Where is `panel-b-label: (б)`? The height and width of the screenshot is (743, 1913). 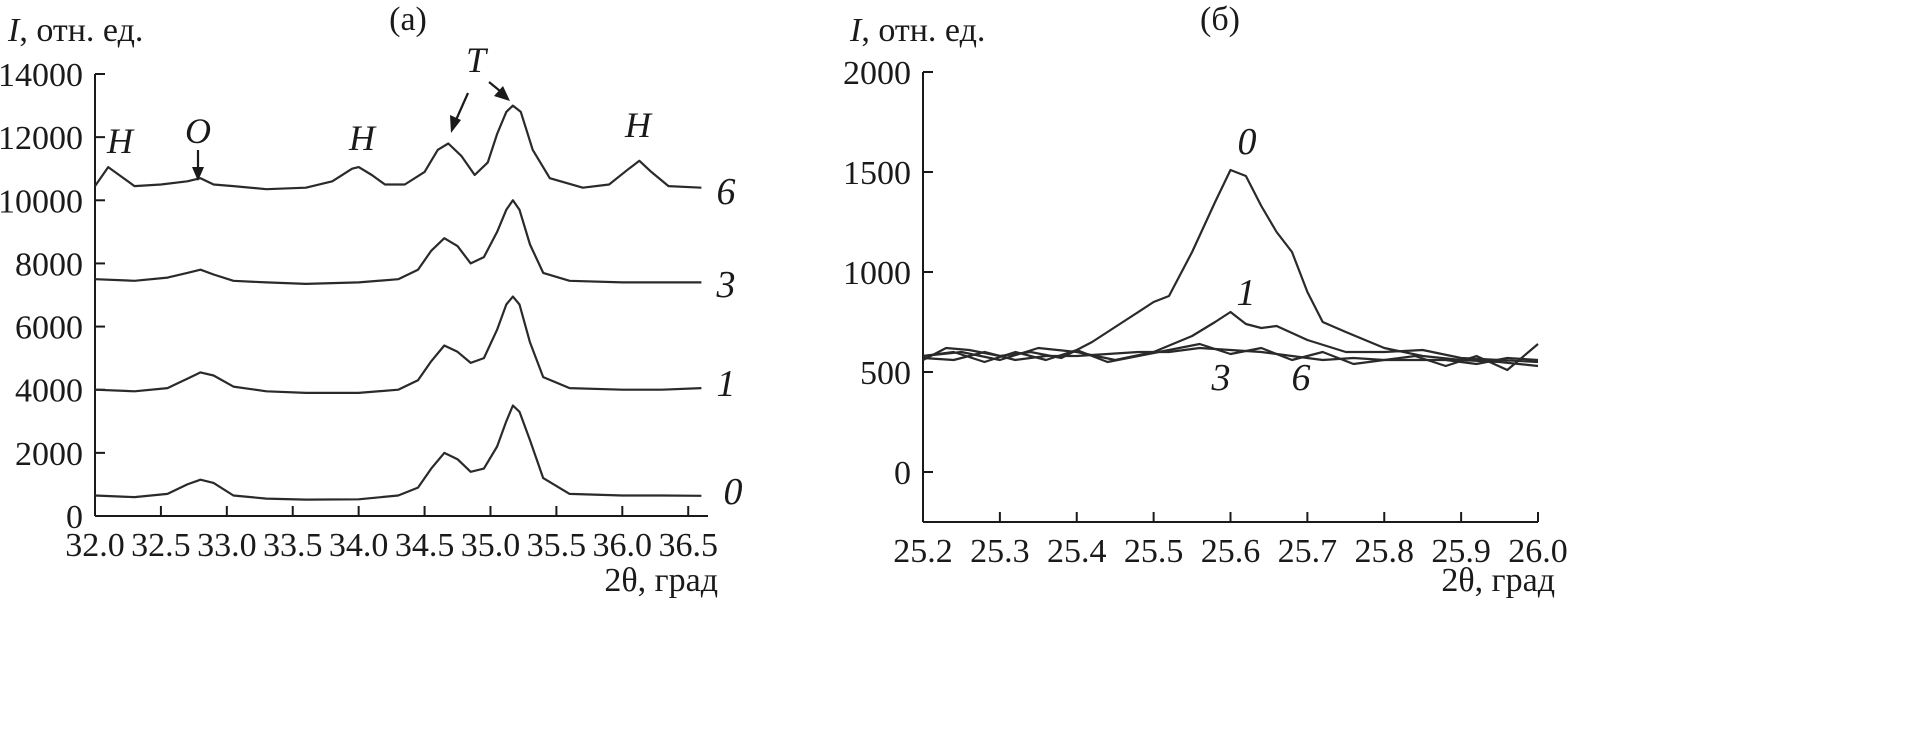
panel-b-label: (б) is located at coordinates (1220, 19).